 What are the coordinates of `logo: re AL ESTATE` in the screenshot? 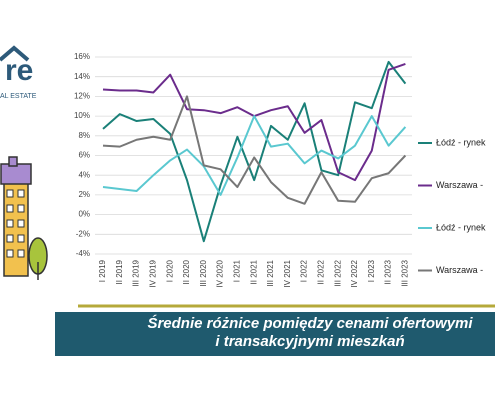 It's located at (18, 72).